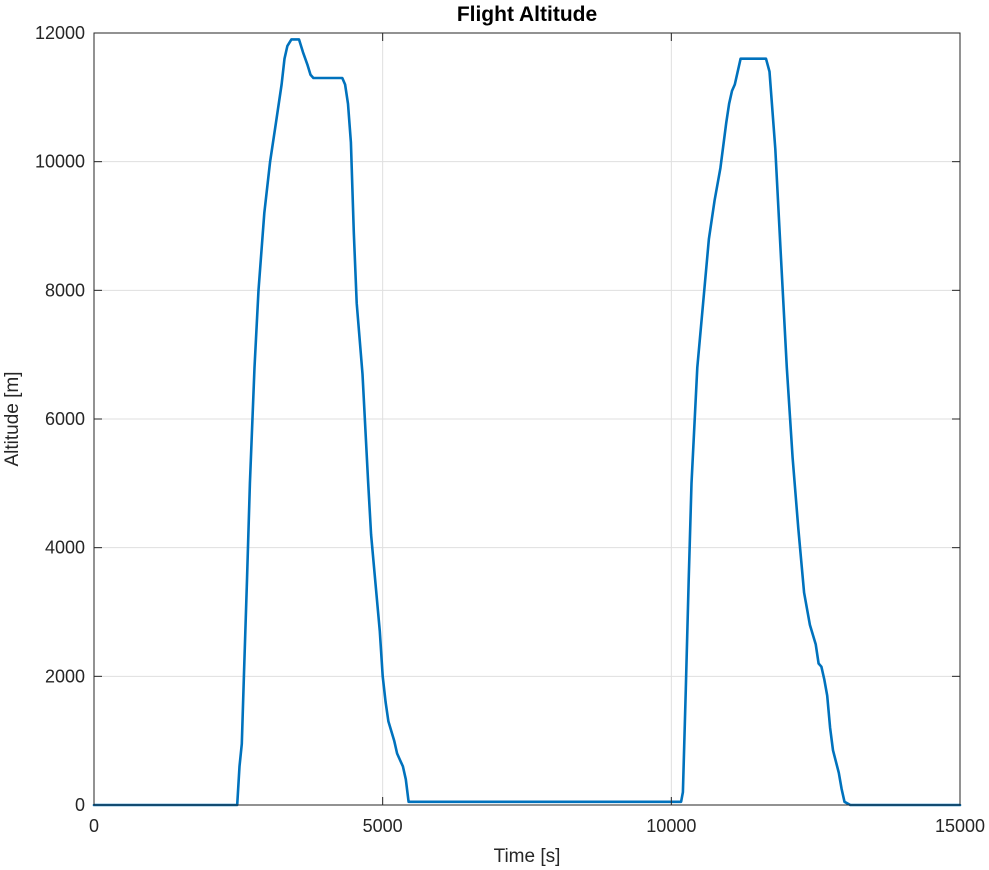 The width and height of the screenshot is (989, 870). Describe the element at coordinates (65, 548) in the screenshot. I see `y-tick-label: 4000` at that location.